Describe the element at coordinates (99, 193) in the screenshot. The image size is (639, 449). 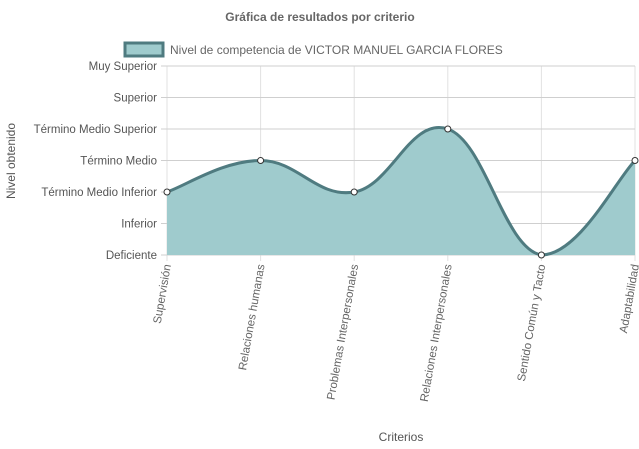
I see `y-tick-label: Término Medio Inferior` at that location.